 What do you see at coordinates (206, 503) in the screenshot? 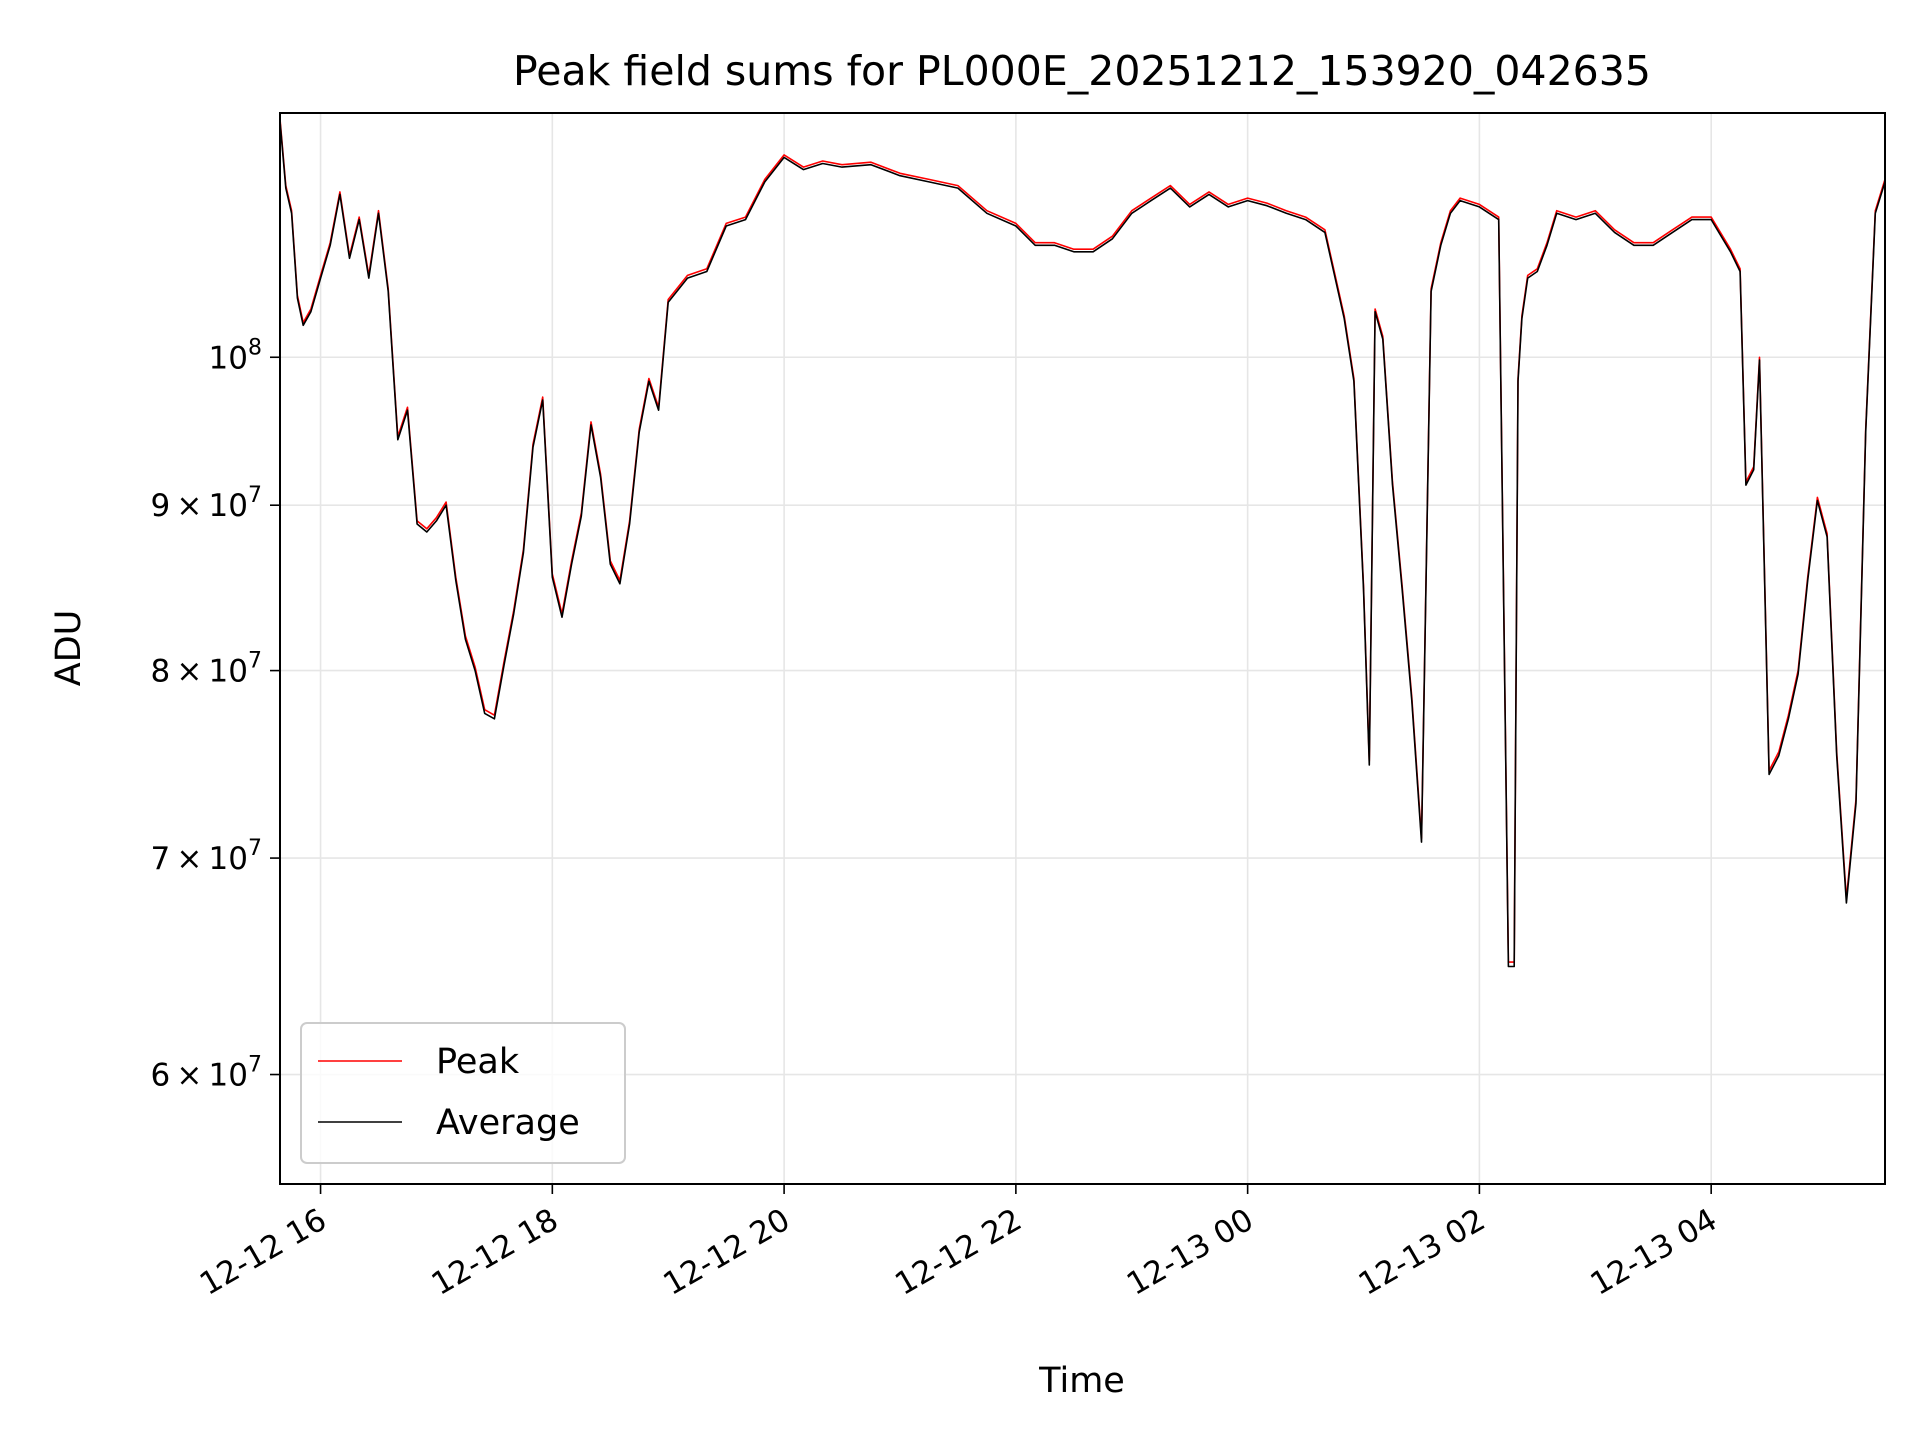
I see `y-tick-label: 9 × 107` at bounding box center [206, 503].